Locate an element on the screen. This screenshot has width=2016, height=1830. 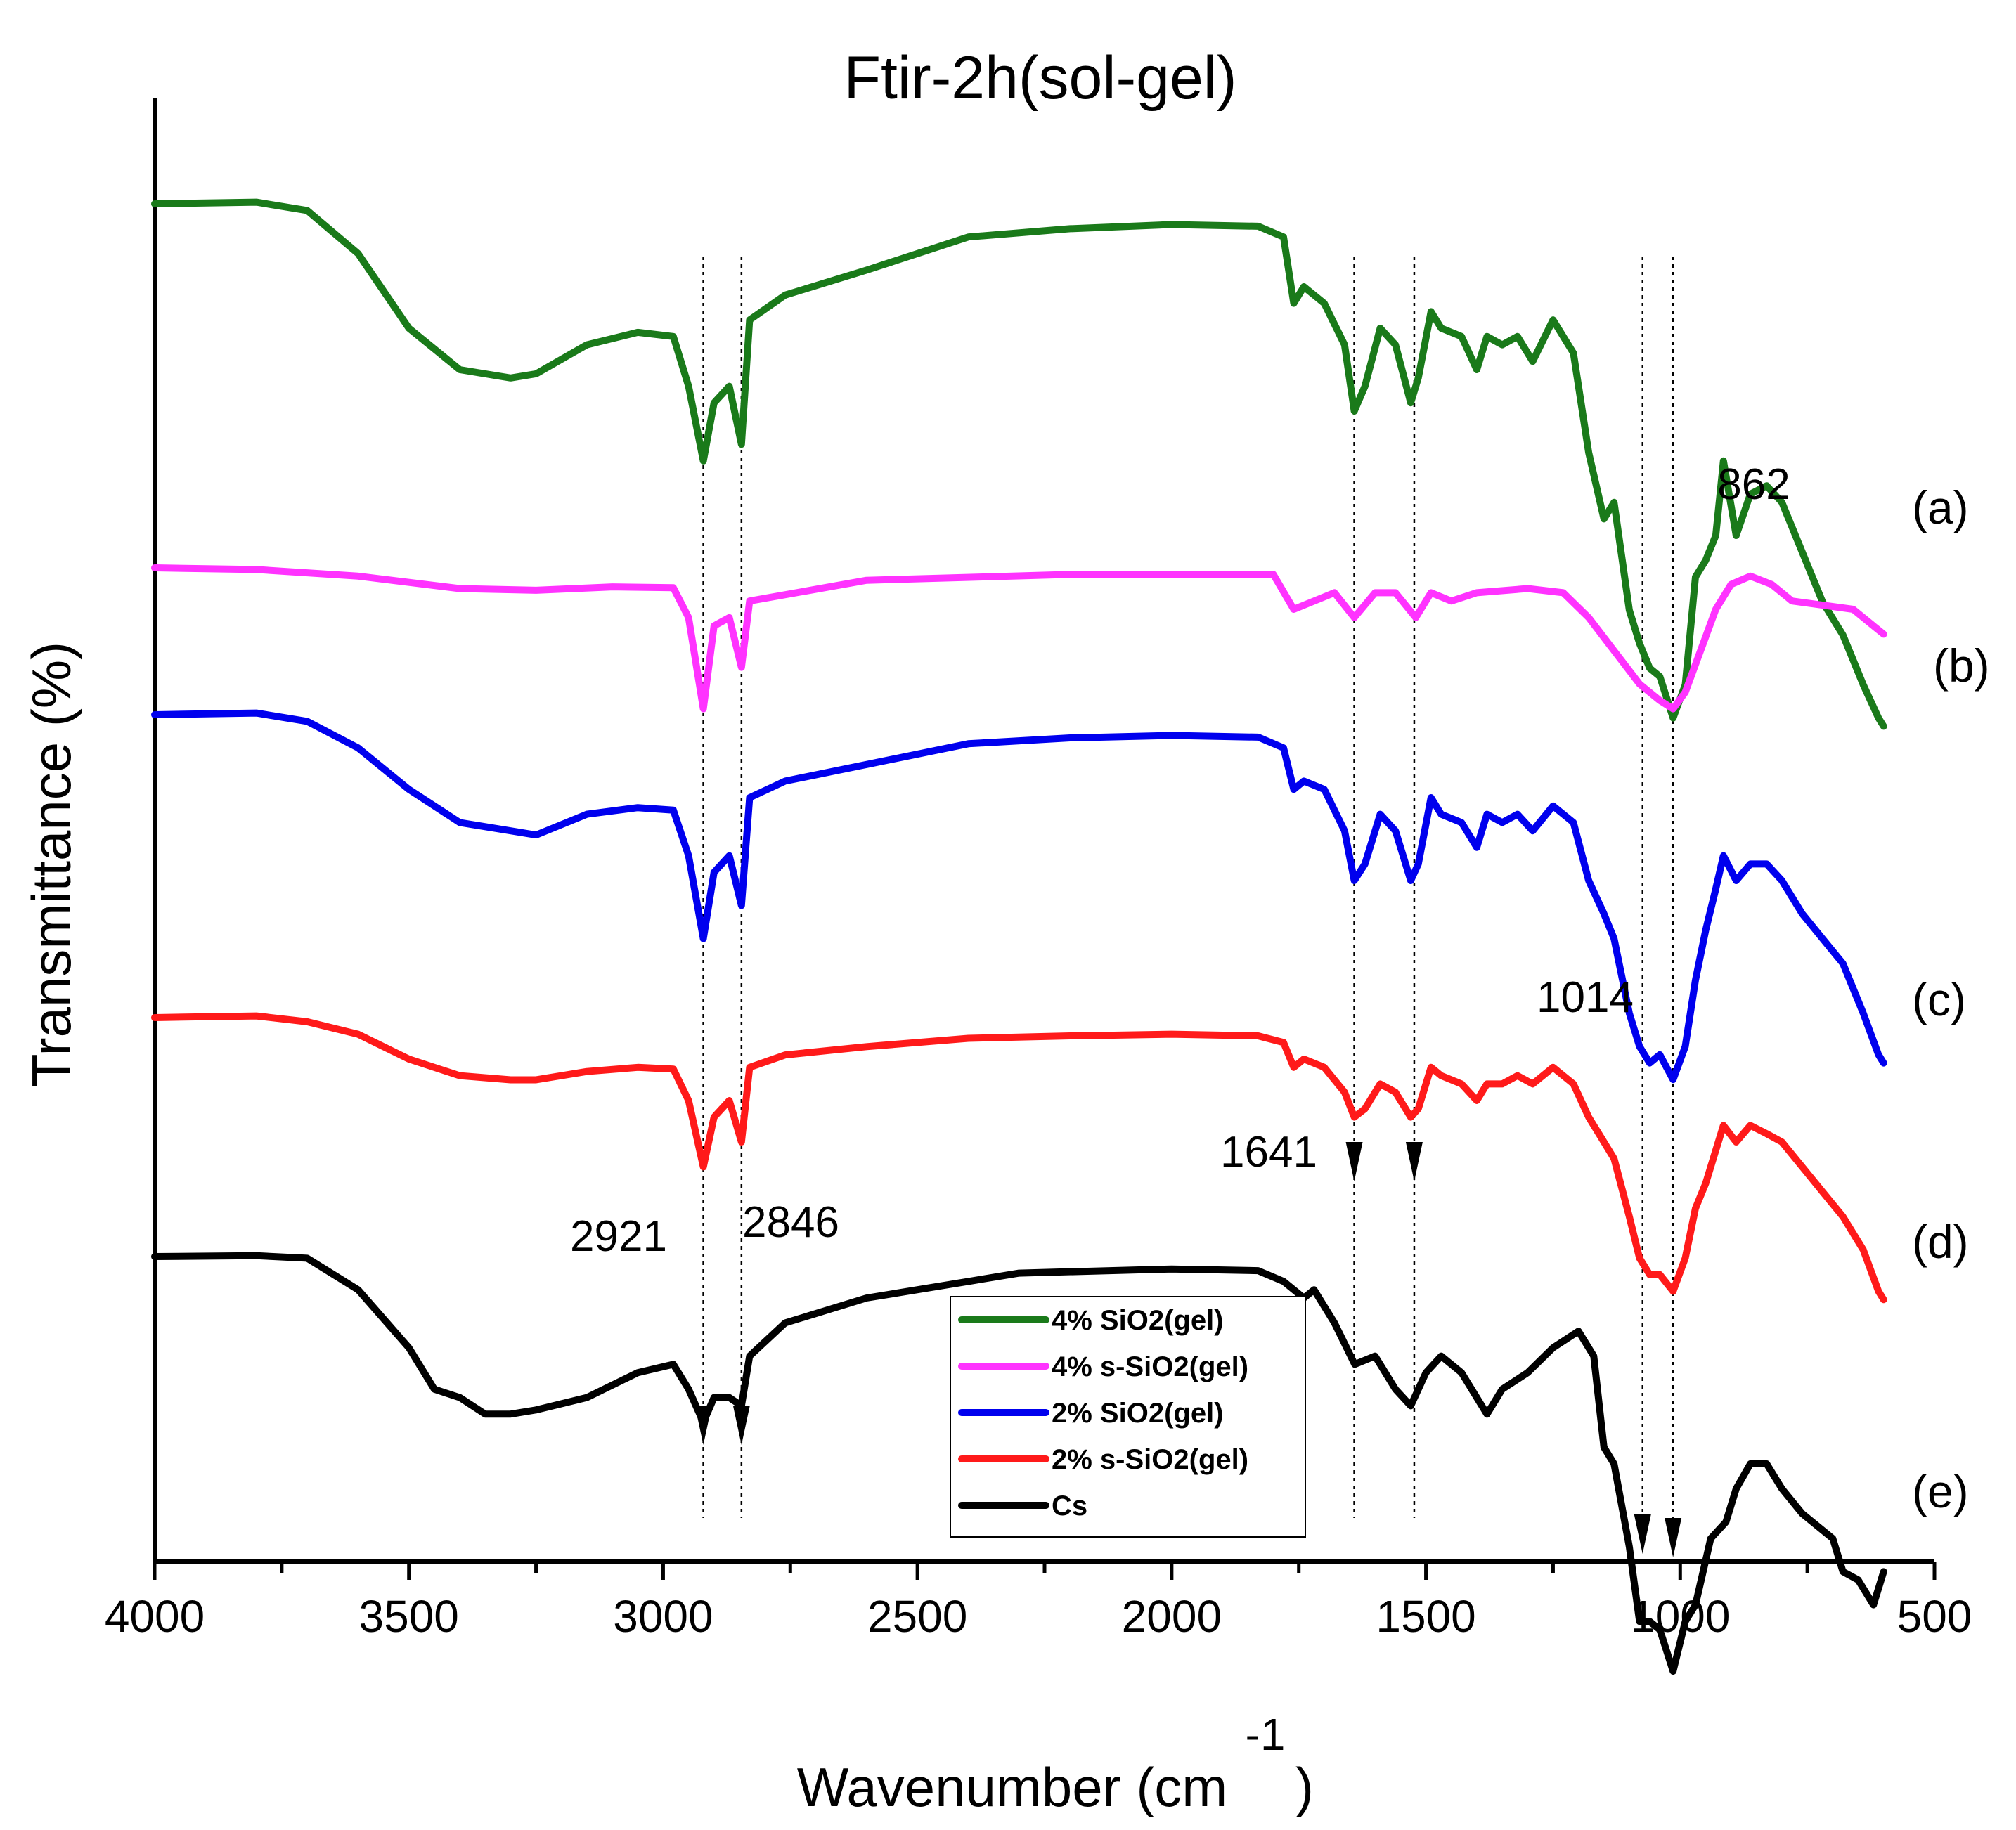
x-axis-label-main: Wavenumber (cm is located at coordinates (1012, 1787).